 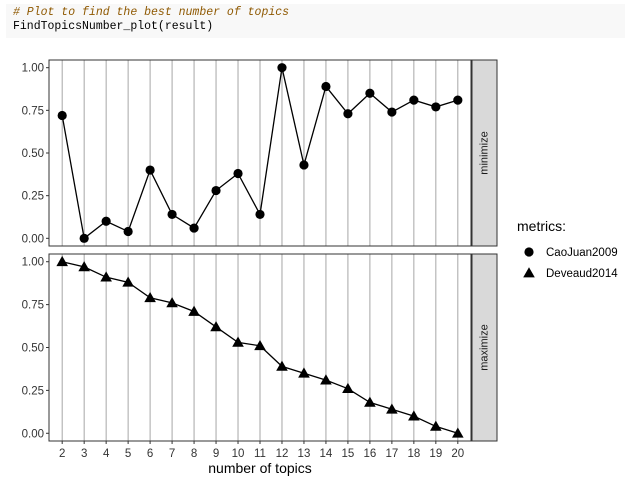 I want to click on x-tick-label: 19, so click(x=435, y=454).